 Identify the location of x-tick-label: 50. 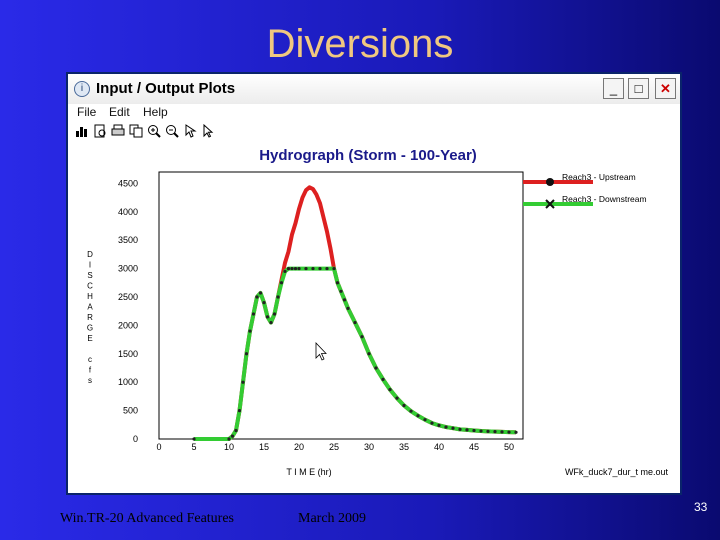
(509, 447).